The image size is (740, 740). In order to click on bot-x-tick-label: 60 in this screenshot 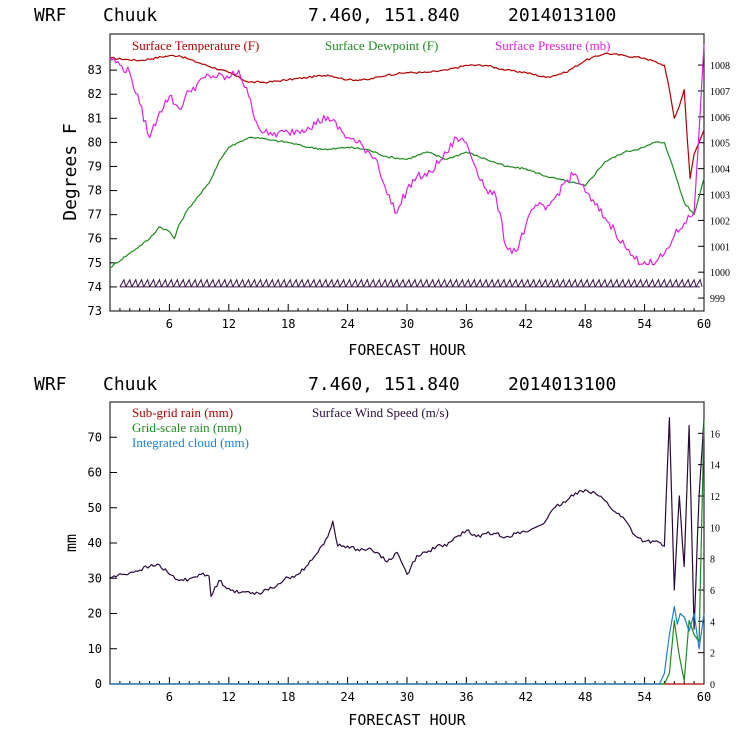, I will do `click(704, 697)`.